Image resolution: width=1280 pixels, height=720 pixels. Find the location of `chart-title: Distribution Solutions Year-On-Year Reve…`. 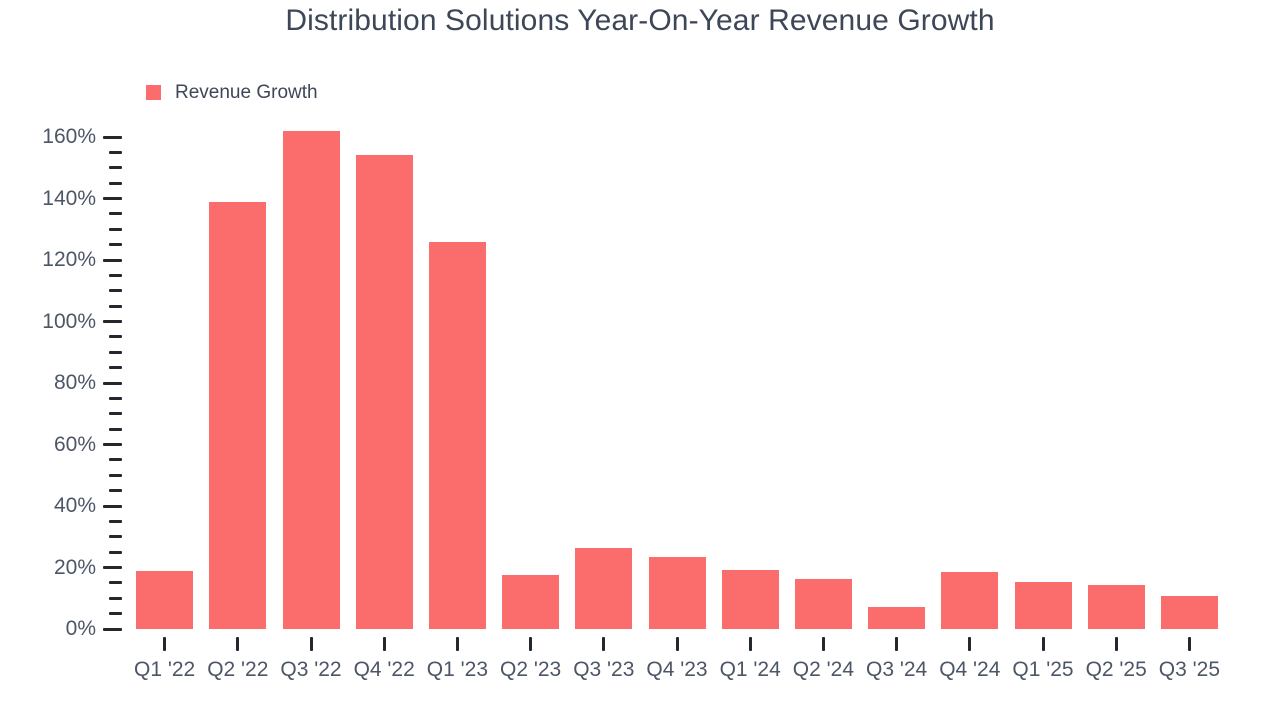

chart-title: Distribution Solutions Year-On-Year Reve… is located at coordinates (640, 20).